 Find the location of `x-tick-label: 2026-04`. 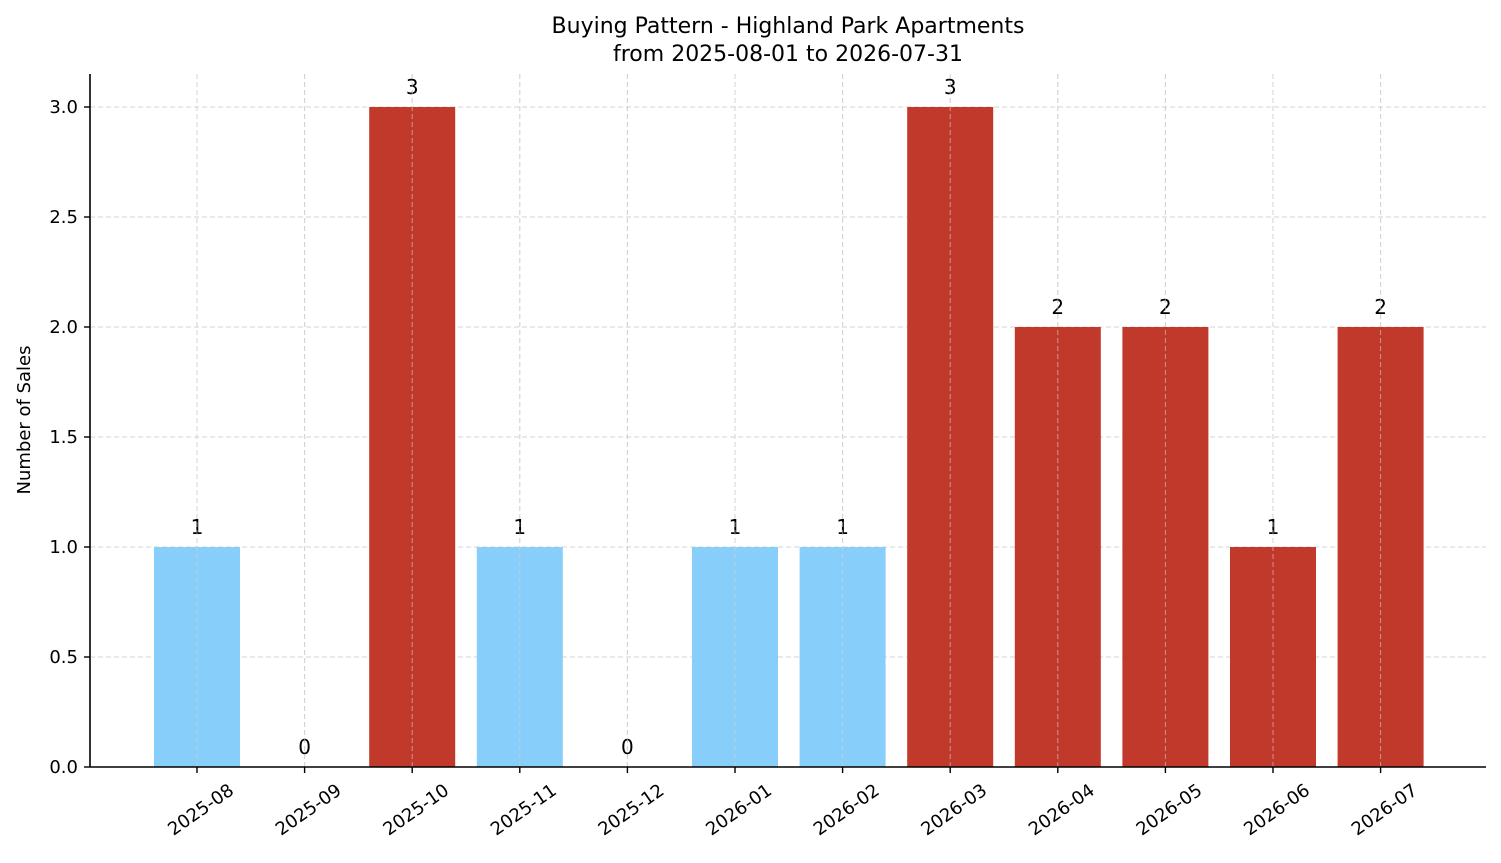

x-tick-label: 2026-04 is located at coordinates (1062, 810).